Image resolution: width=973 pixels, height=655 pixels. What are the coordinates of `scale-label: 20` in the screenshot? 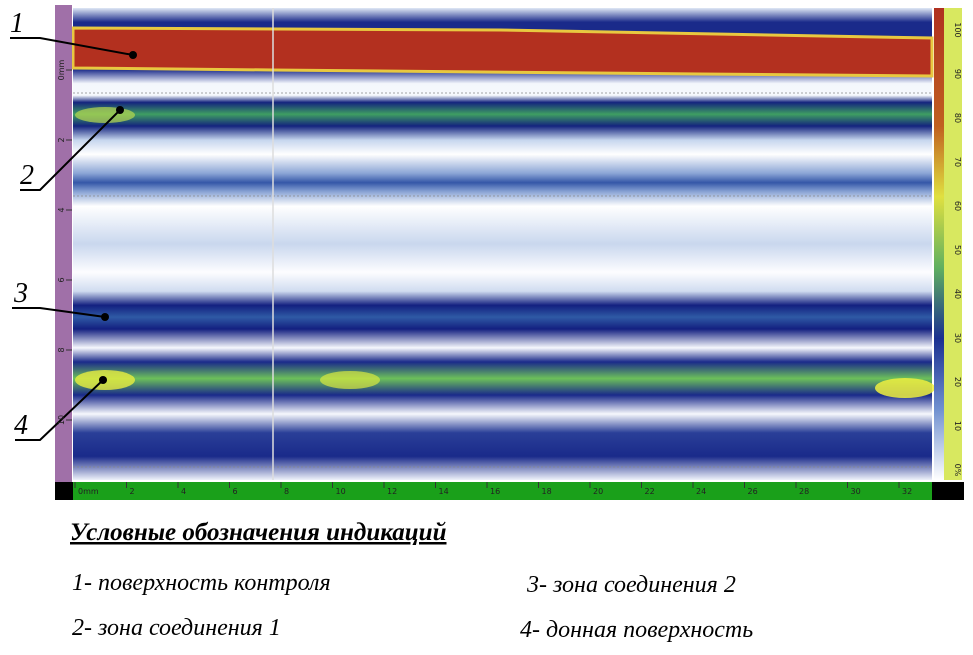 It's located at (957, 382).